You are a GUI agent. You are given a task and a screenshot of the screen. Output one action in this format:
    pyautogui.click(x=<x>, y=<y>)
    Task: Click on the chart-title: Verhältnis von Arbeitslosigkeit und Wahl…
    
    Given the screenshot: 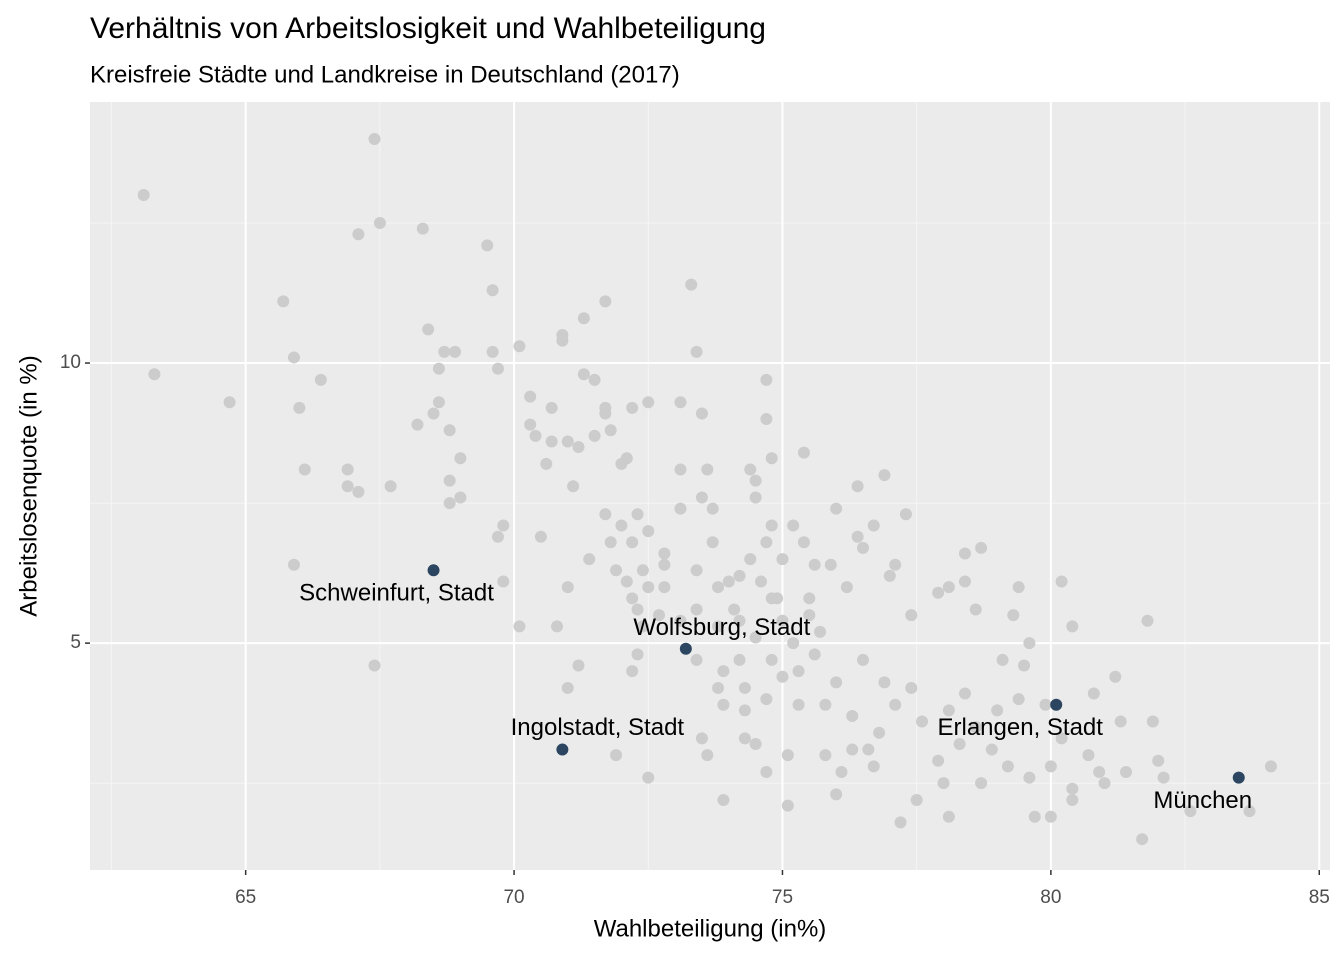 What is the action you would take?
    pyautogui.click(x=428, y=28)
    